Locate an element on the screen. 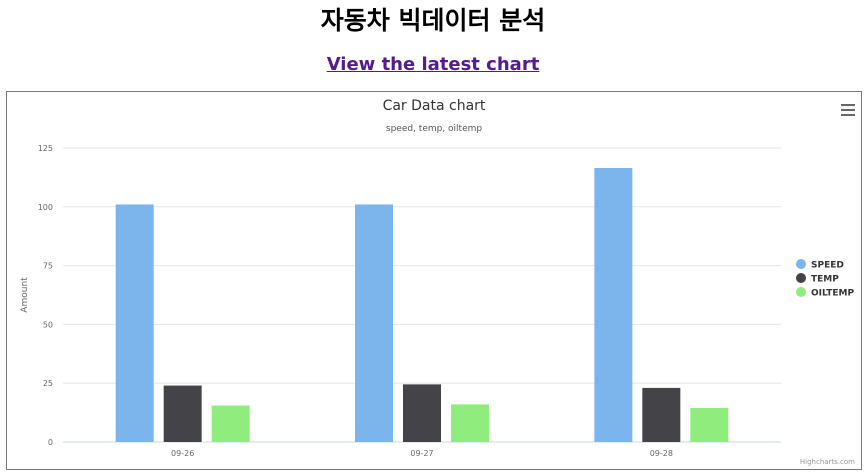  y-tick-label: 75 is located at coordinates (48, 266).